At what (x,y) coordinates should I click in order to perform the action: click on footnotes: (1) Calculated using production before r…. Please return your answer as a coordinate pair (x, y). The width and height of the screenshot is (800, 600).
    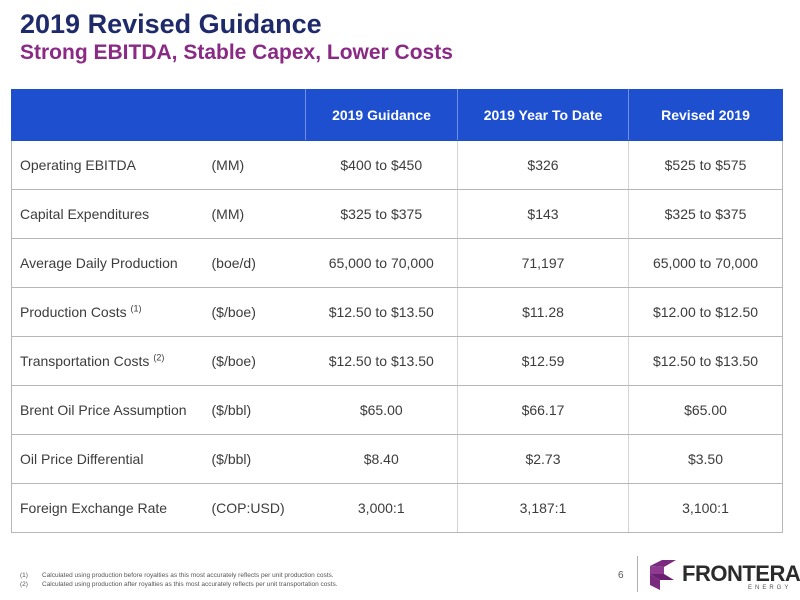
    Looking at the image, I should click on (179, 580).